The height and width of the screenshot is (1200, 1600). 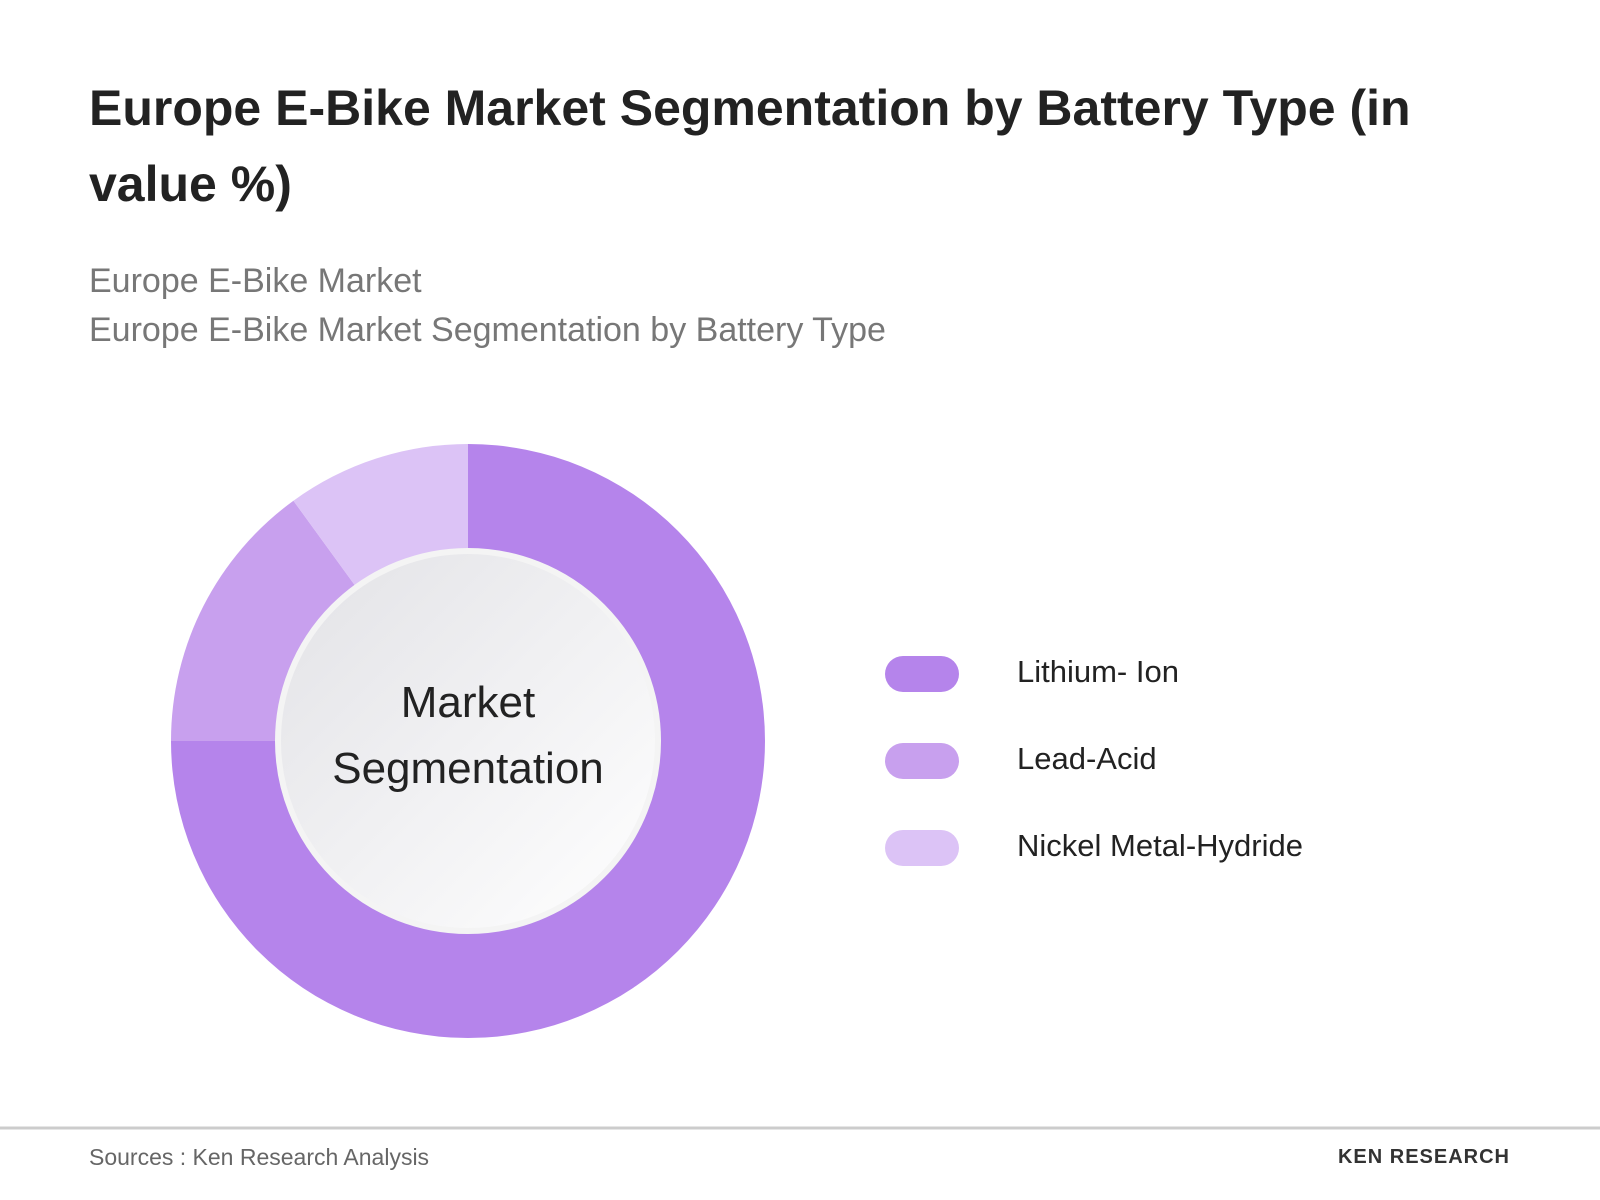 What do you see at coordinates (468, 735) in the screenshot?
I see `center-label: Market Segmentation` at bounding box center [468, 735].